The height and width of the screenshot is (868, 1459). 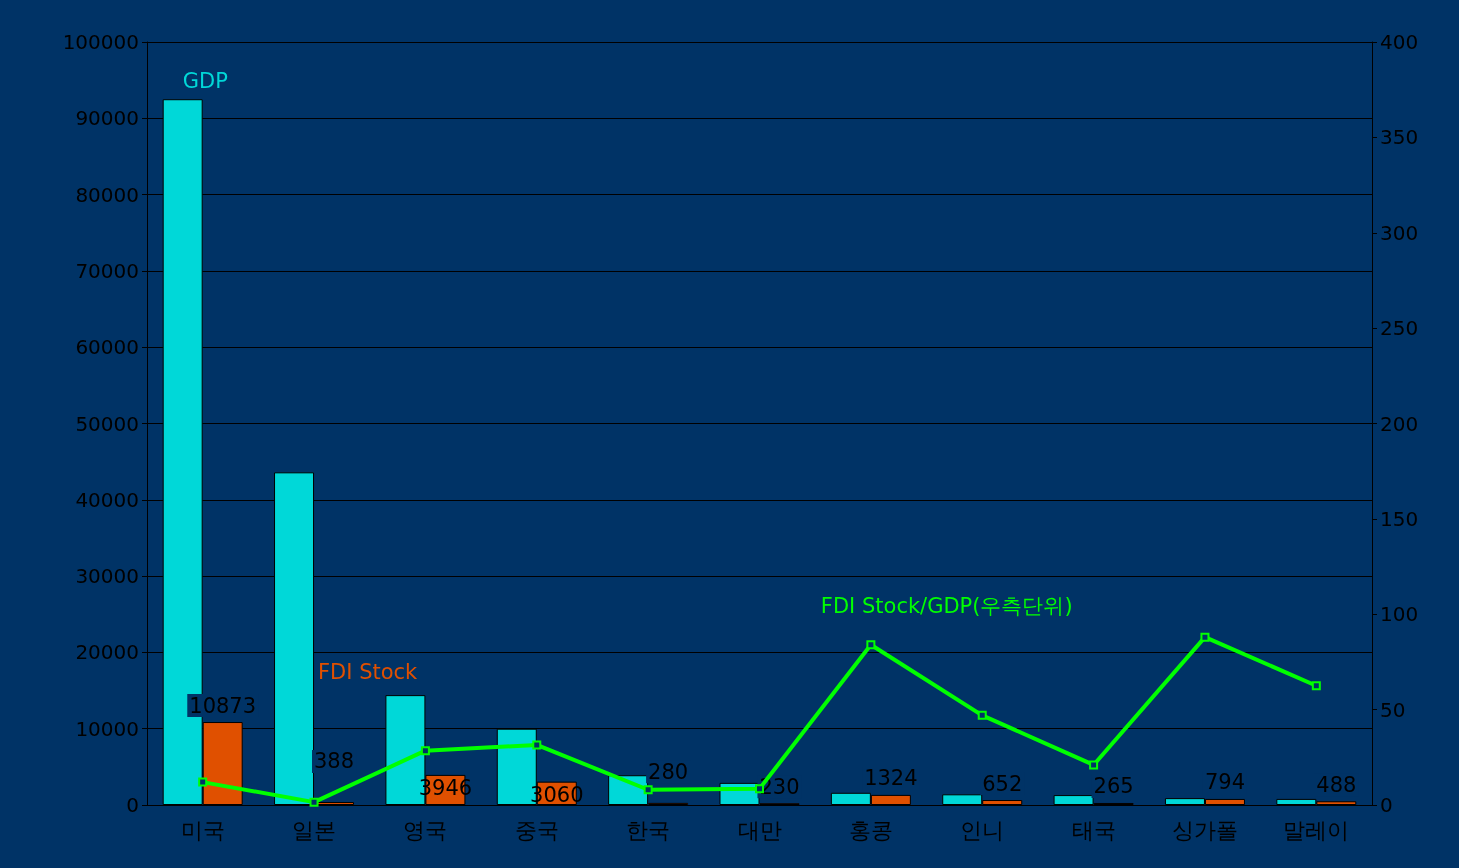 I want to click on x-tick-label: 영국, so click(x=425, y=830).